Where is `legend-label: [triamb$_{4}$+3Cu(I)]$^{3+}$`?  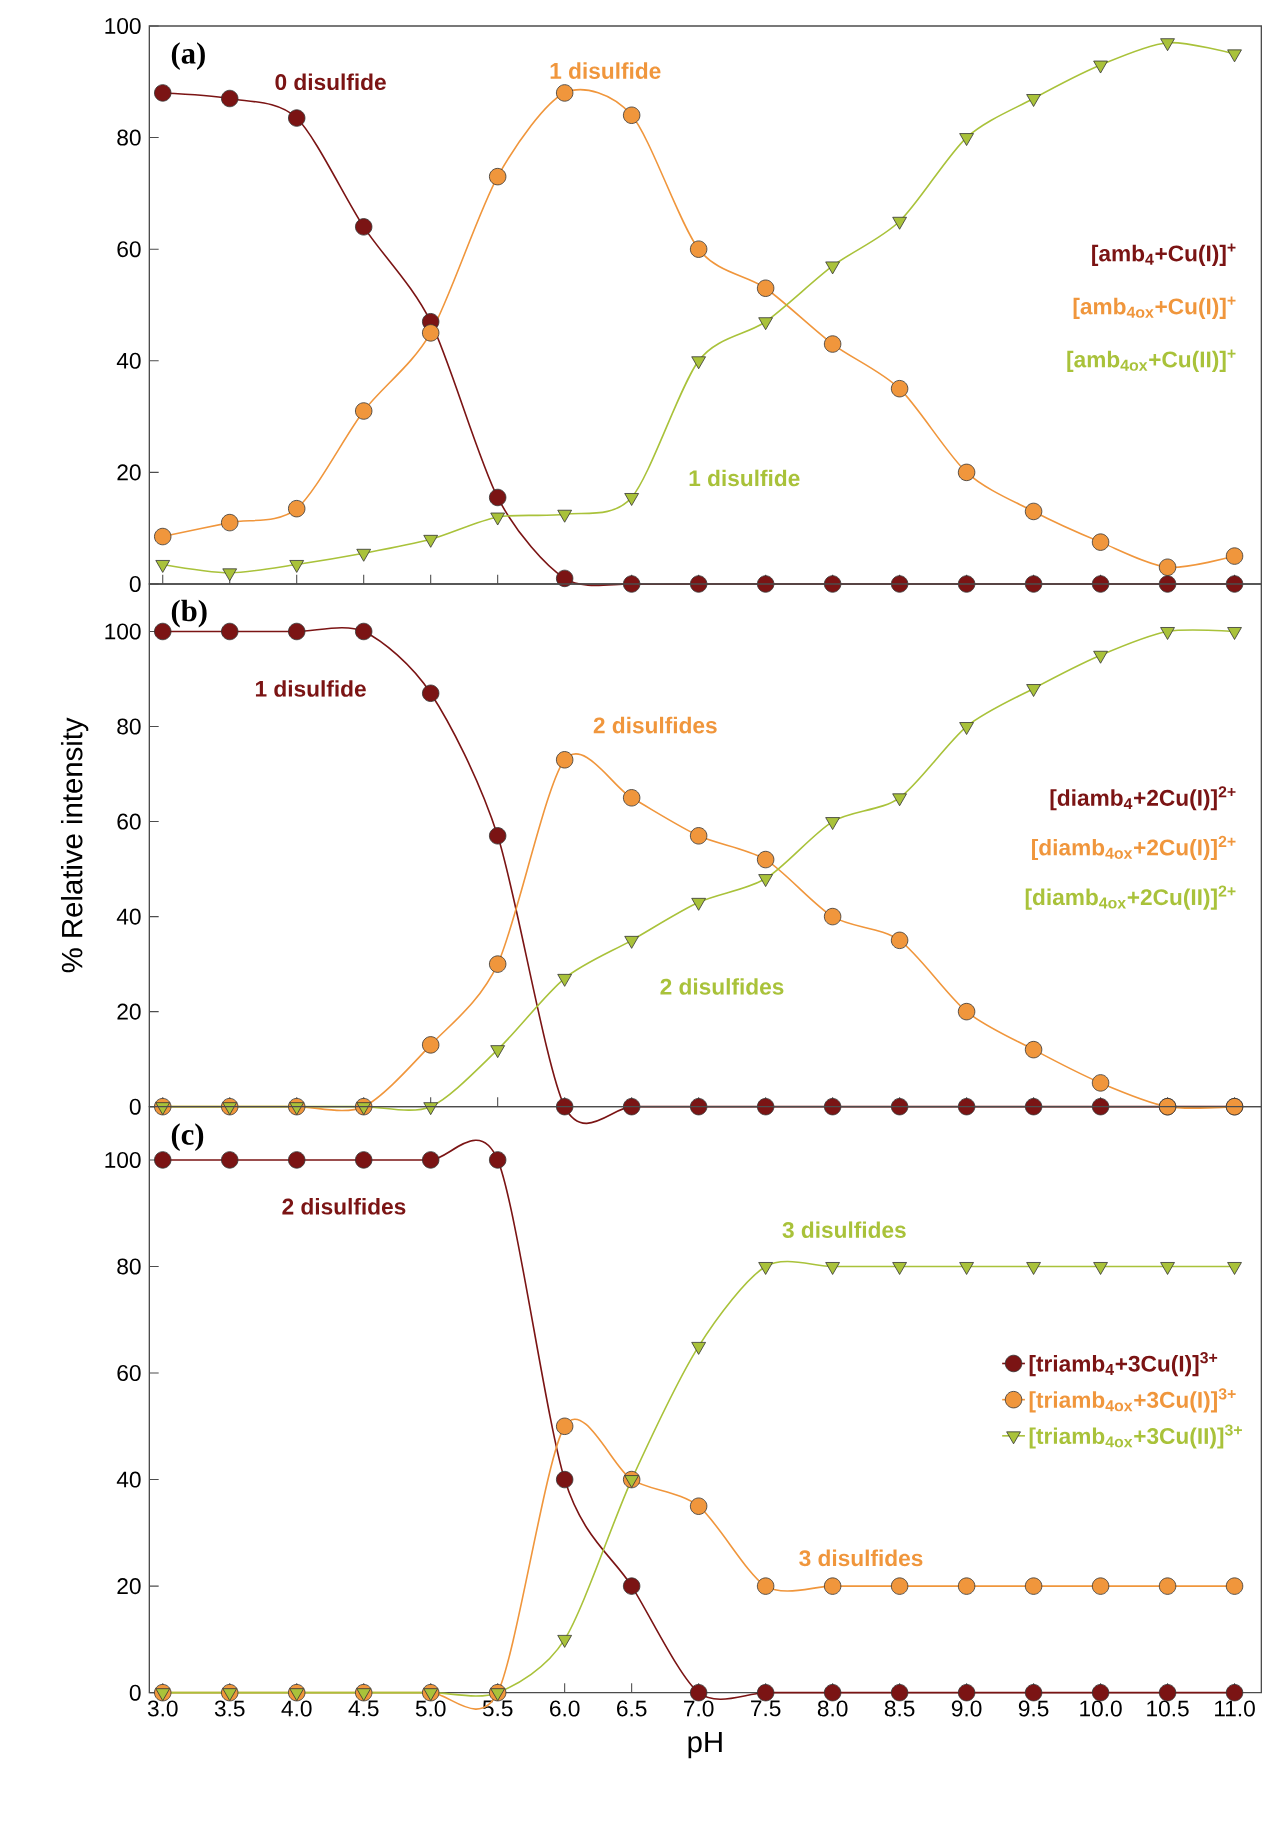
legend-label: [triamb$_{4}$+3Cu(I)]$^{3+}$ is located at coordinates (1123, 1364).